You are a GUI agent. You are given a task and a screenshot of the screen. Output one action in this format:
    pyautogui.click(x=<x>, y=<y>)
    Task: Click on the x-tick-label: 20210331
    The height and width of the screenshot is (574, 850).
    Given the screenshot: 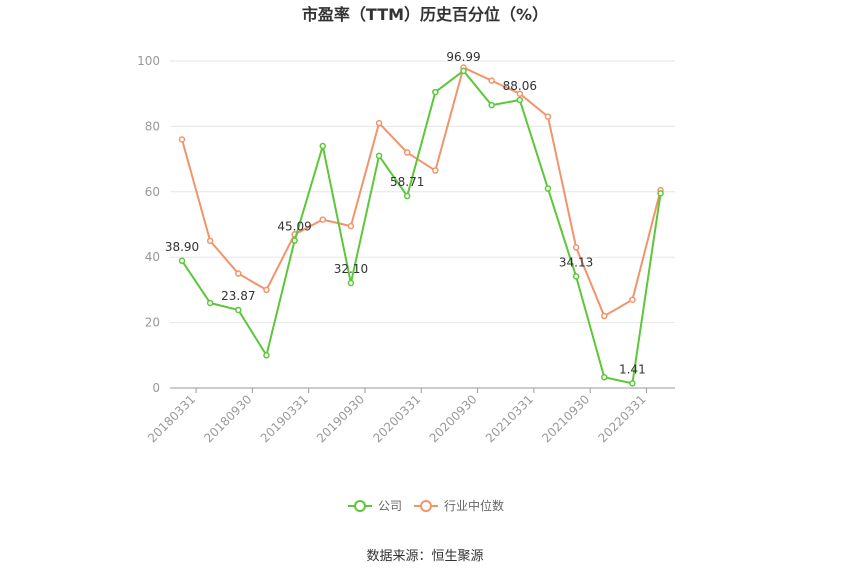 What is the action you would take?
    pyautogui.click(x=509, y=418)
    